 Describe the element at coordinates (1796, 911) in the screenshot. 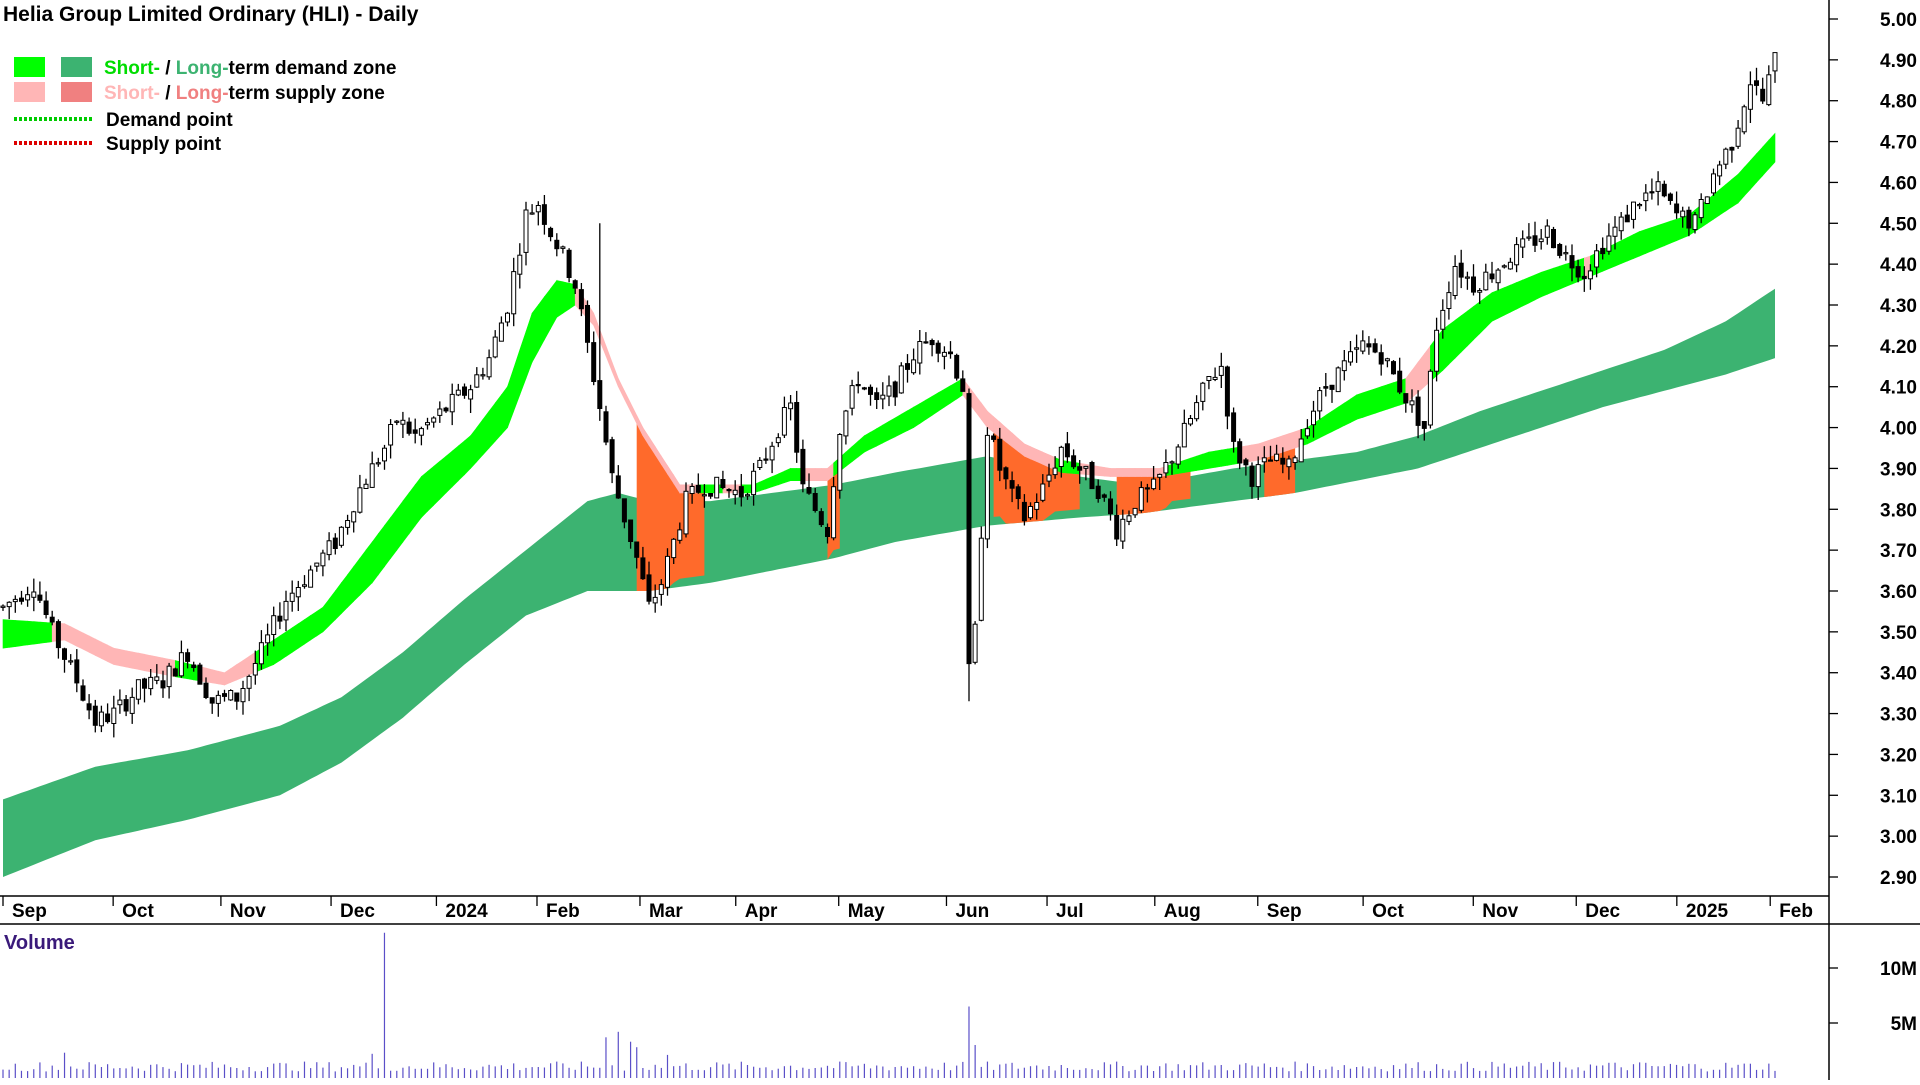

I see `x-tick-label: Feb` at that location.